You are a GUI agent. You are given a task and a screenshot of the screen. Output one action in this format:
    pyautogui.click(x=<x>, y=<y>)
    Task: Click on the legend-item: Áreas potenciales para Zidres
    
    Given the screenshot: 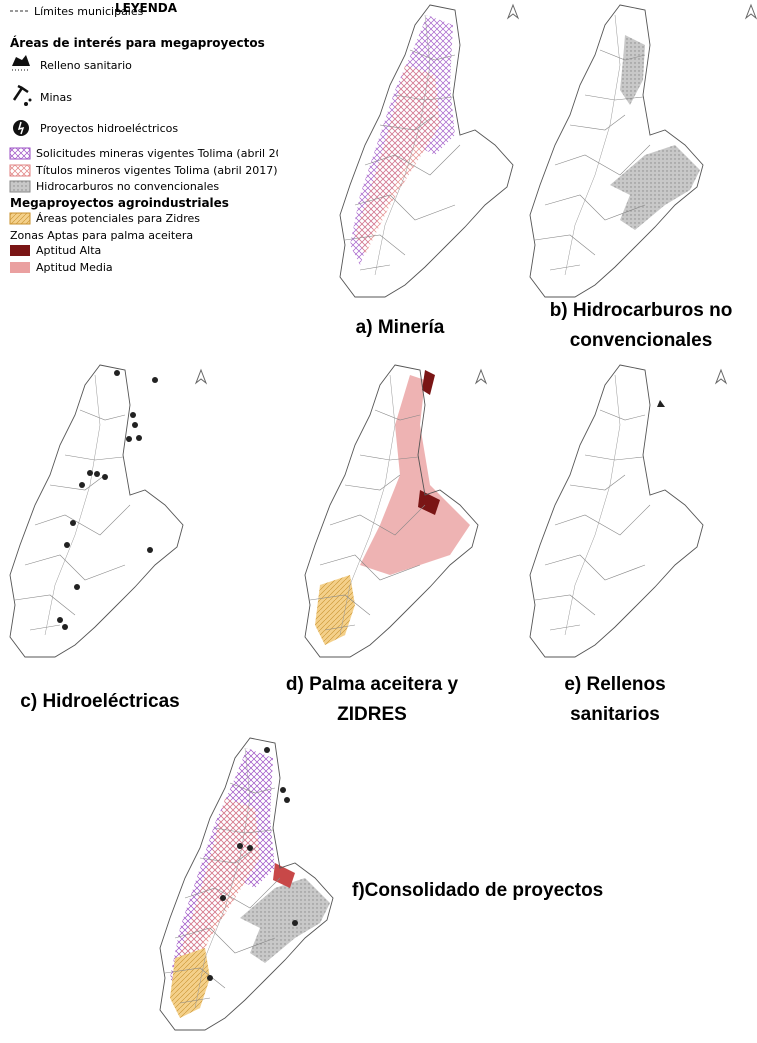 What is the action you would take?
    pyautogui.click(x=118, y=218)
    